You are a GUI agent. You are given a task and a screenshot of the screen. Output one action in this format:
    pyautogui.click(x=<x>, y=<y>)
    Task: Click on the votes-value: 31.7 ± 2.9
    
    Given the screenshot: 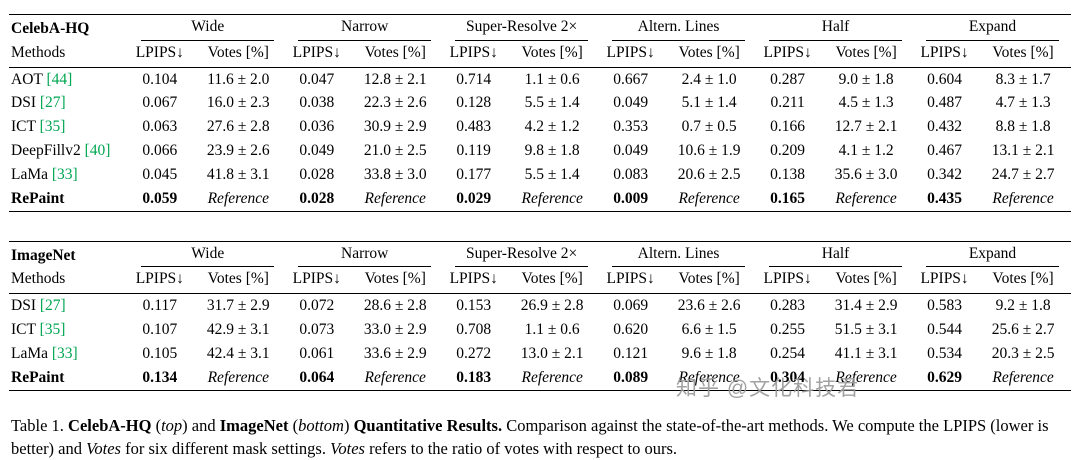 What is the action you would take?
    pyautogui.click(x=238, y=306)
    